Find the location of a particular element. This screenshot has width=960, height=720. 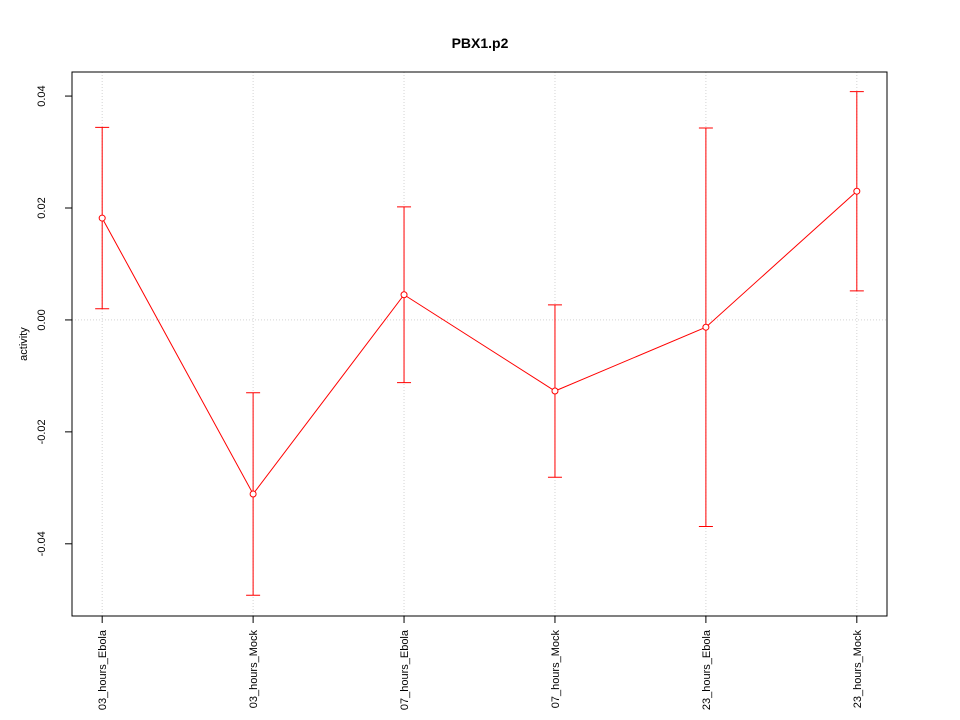

y-tick-label: 0.02 is located at coordinates (42, 207).